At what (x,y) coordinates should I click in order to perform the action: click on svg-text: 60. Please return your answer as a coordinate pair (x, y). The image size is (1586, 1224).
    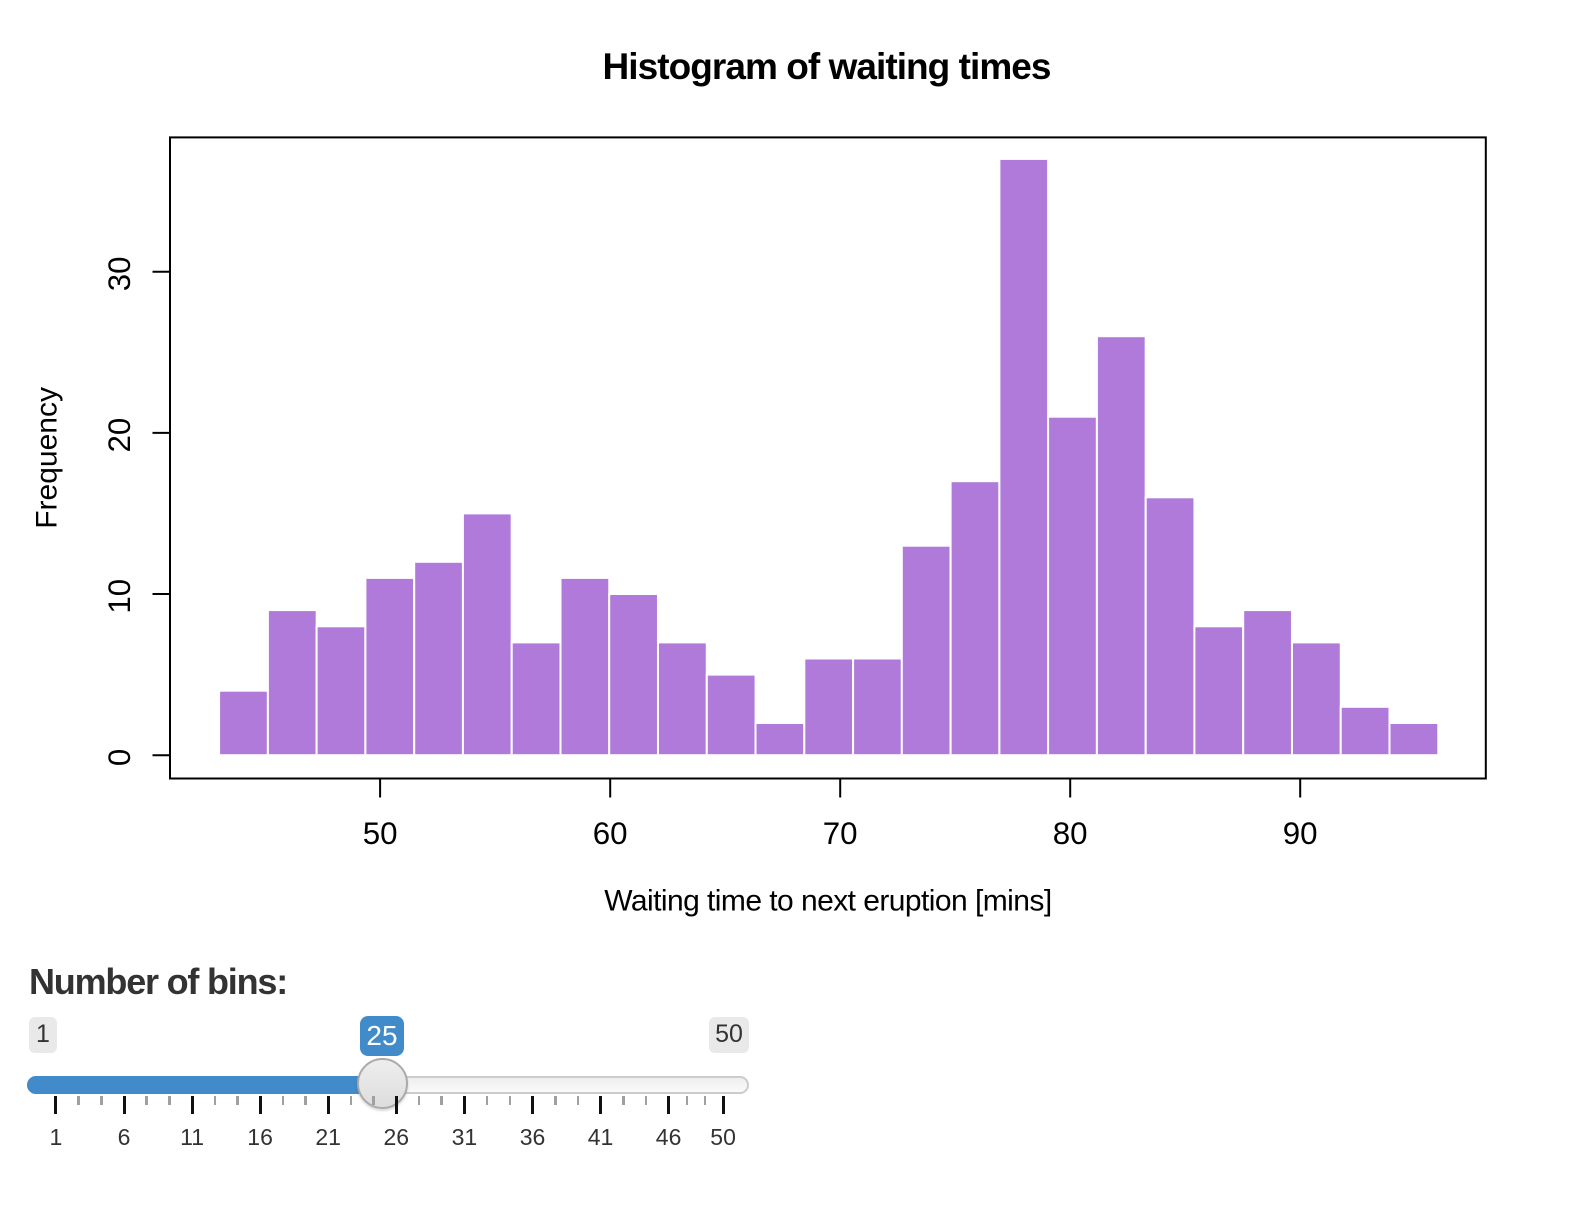
    Looking at the image, I should click on (610, 833).